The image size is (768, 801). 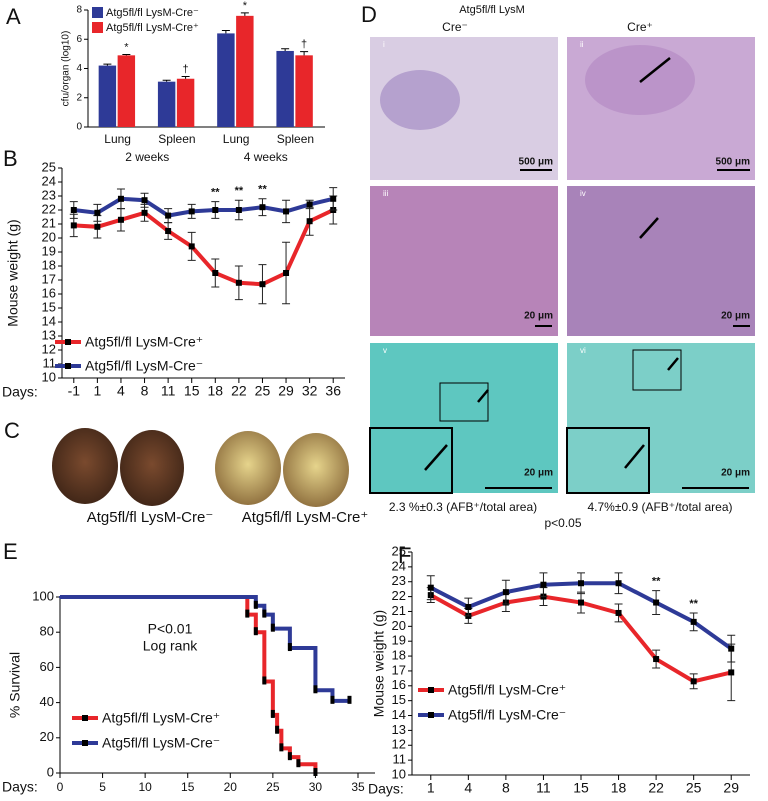 I want to click on panel-label: D, so click(x=369, y=14).